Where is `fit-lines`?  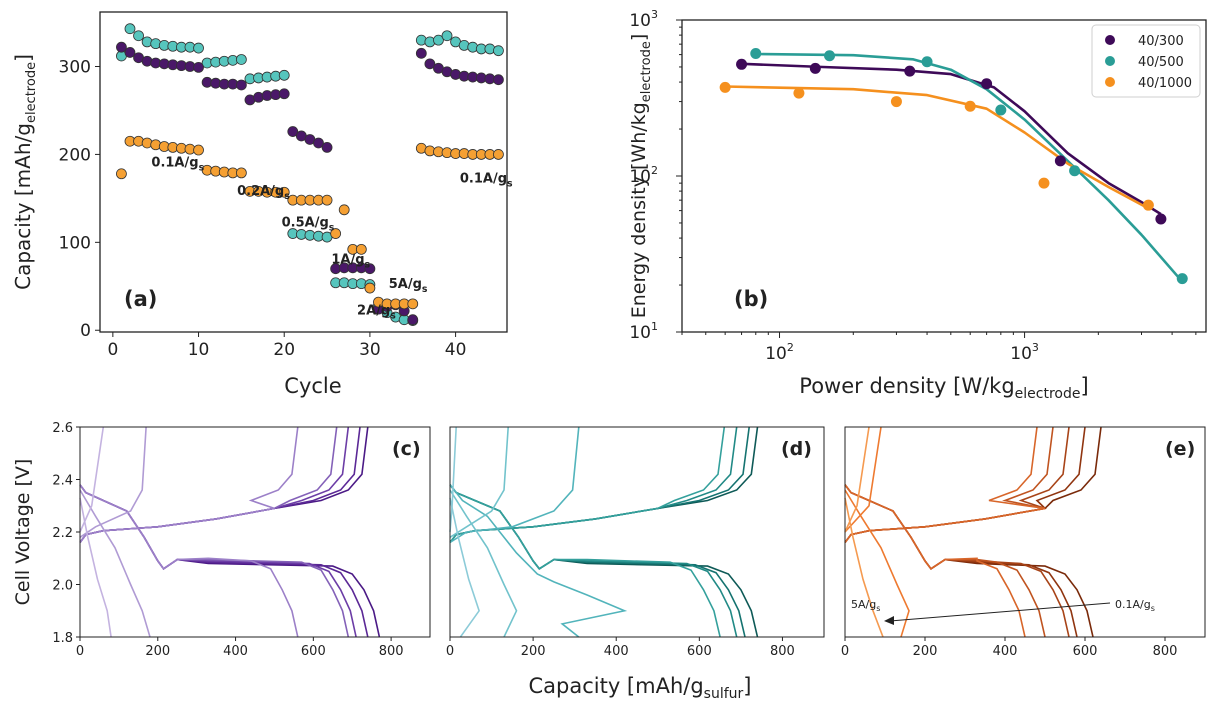 fit-lines is located at coordinates (954, 167).